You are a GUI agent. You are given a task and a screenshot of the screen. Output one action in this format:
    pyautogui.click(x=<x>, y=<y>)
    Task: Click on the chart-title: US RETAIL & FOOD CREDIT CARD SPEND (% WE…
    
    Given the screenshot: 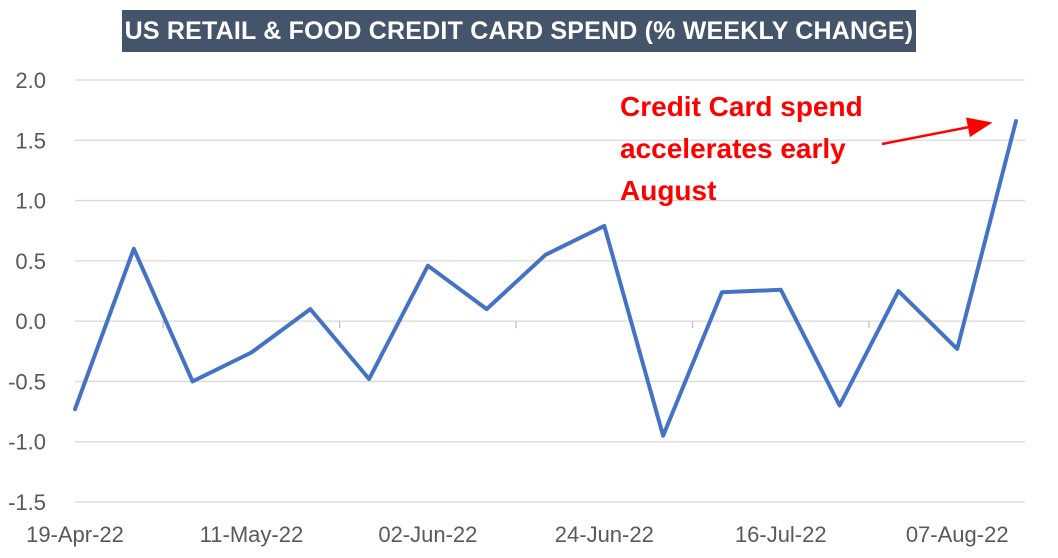 What is the action you would take?
    pyautogui.click(x=519, y=31)
    